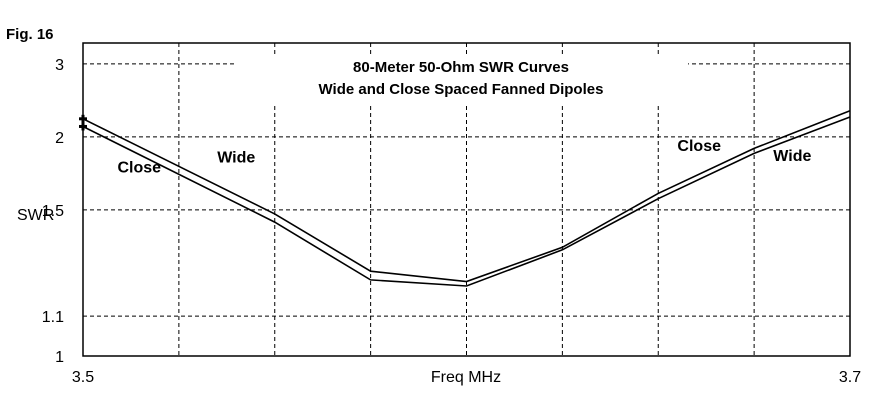 This screenshot has height=404, width=895. What do you see at coordinates (53, 211) in the screenshot?
I see `y-tick-label: 1.5` at bounding box center [53, 211].